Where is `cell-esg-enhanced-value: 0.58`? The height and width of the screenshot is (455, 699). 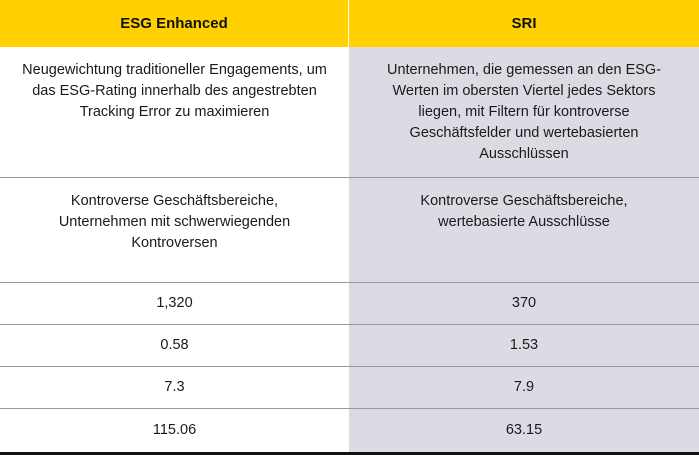
cell-esg-enhanced-value: 0.58 is located at coordinates (174, 345).